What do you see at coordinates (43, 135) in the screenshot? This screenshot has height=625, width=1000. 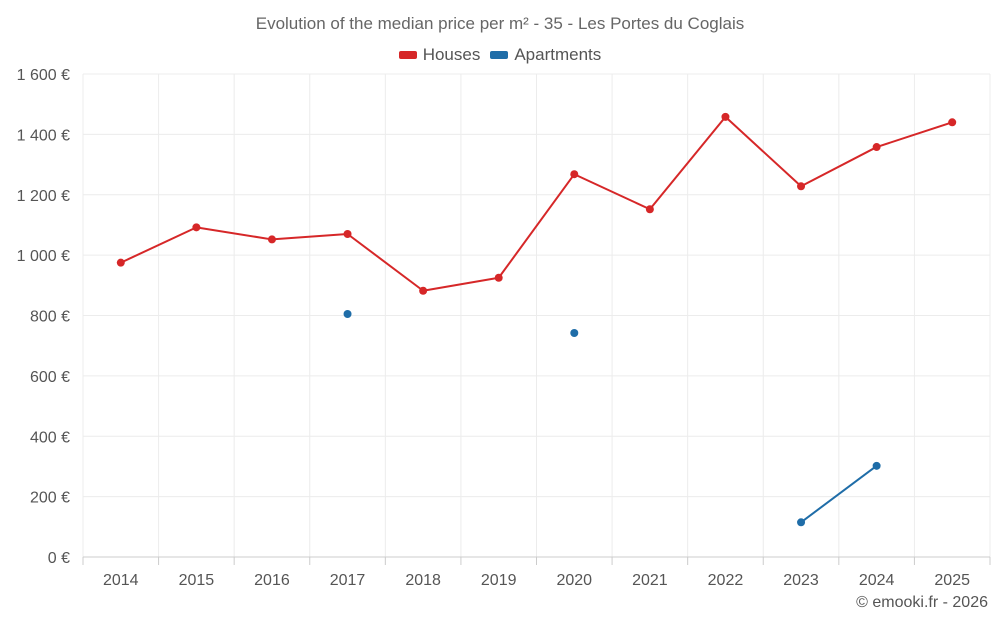 I see `y-tick-label: 1 400 €` at bounding box center [43, 135].